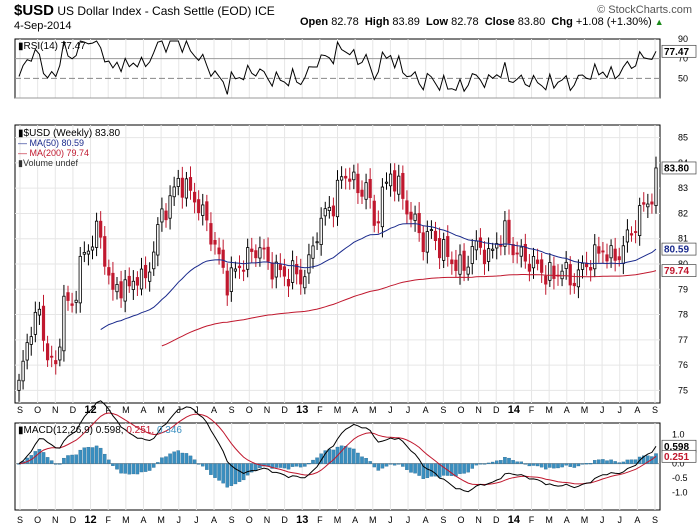 Image resolution: width=700 pixels, height=530 pixels. Describe the element at coordinates (676, 271) in the screenshot. I see `ma200-tag: 79.74` at that location.